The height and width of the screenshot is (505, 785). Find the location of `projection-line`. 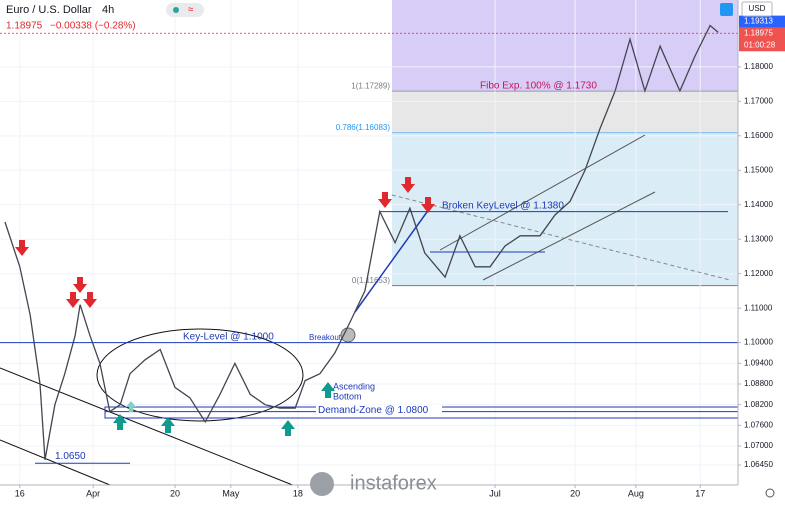

projection-line is located at coordinates (561, 237).